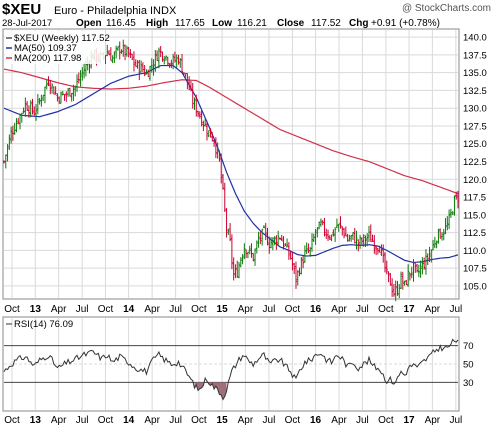 The width and height of the screenshot is (493, 429). Describe the element at coordinates (446, 8) in the screenshot. I see `watermark: @ StockCharts.com` at that location.